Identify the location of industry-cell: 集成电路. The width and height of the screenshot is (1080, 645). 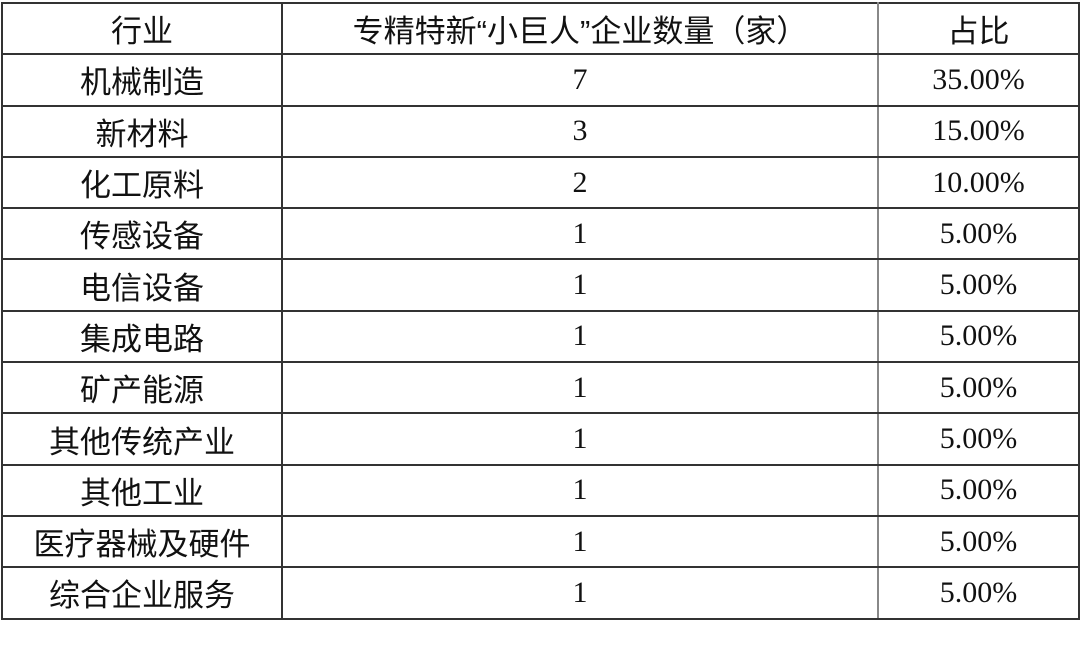
(142, 336).